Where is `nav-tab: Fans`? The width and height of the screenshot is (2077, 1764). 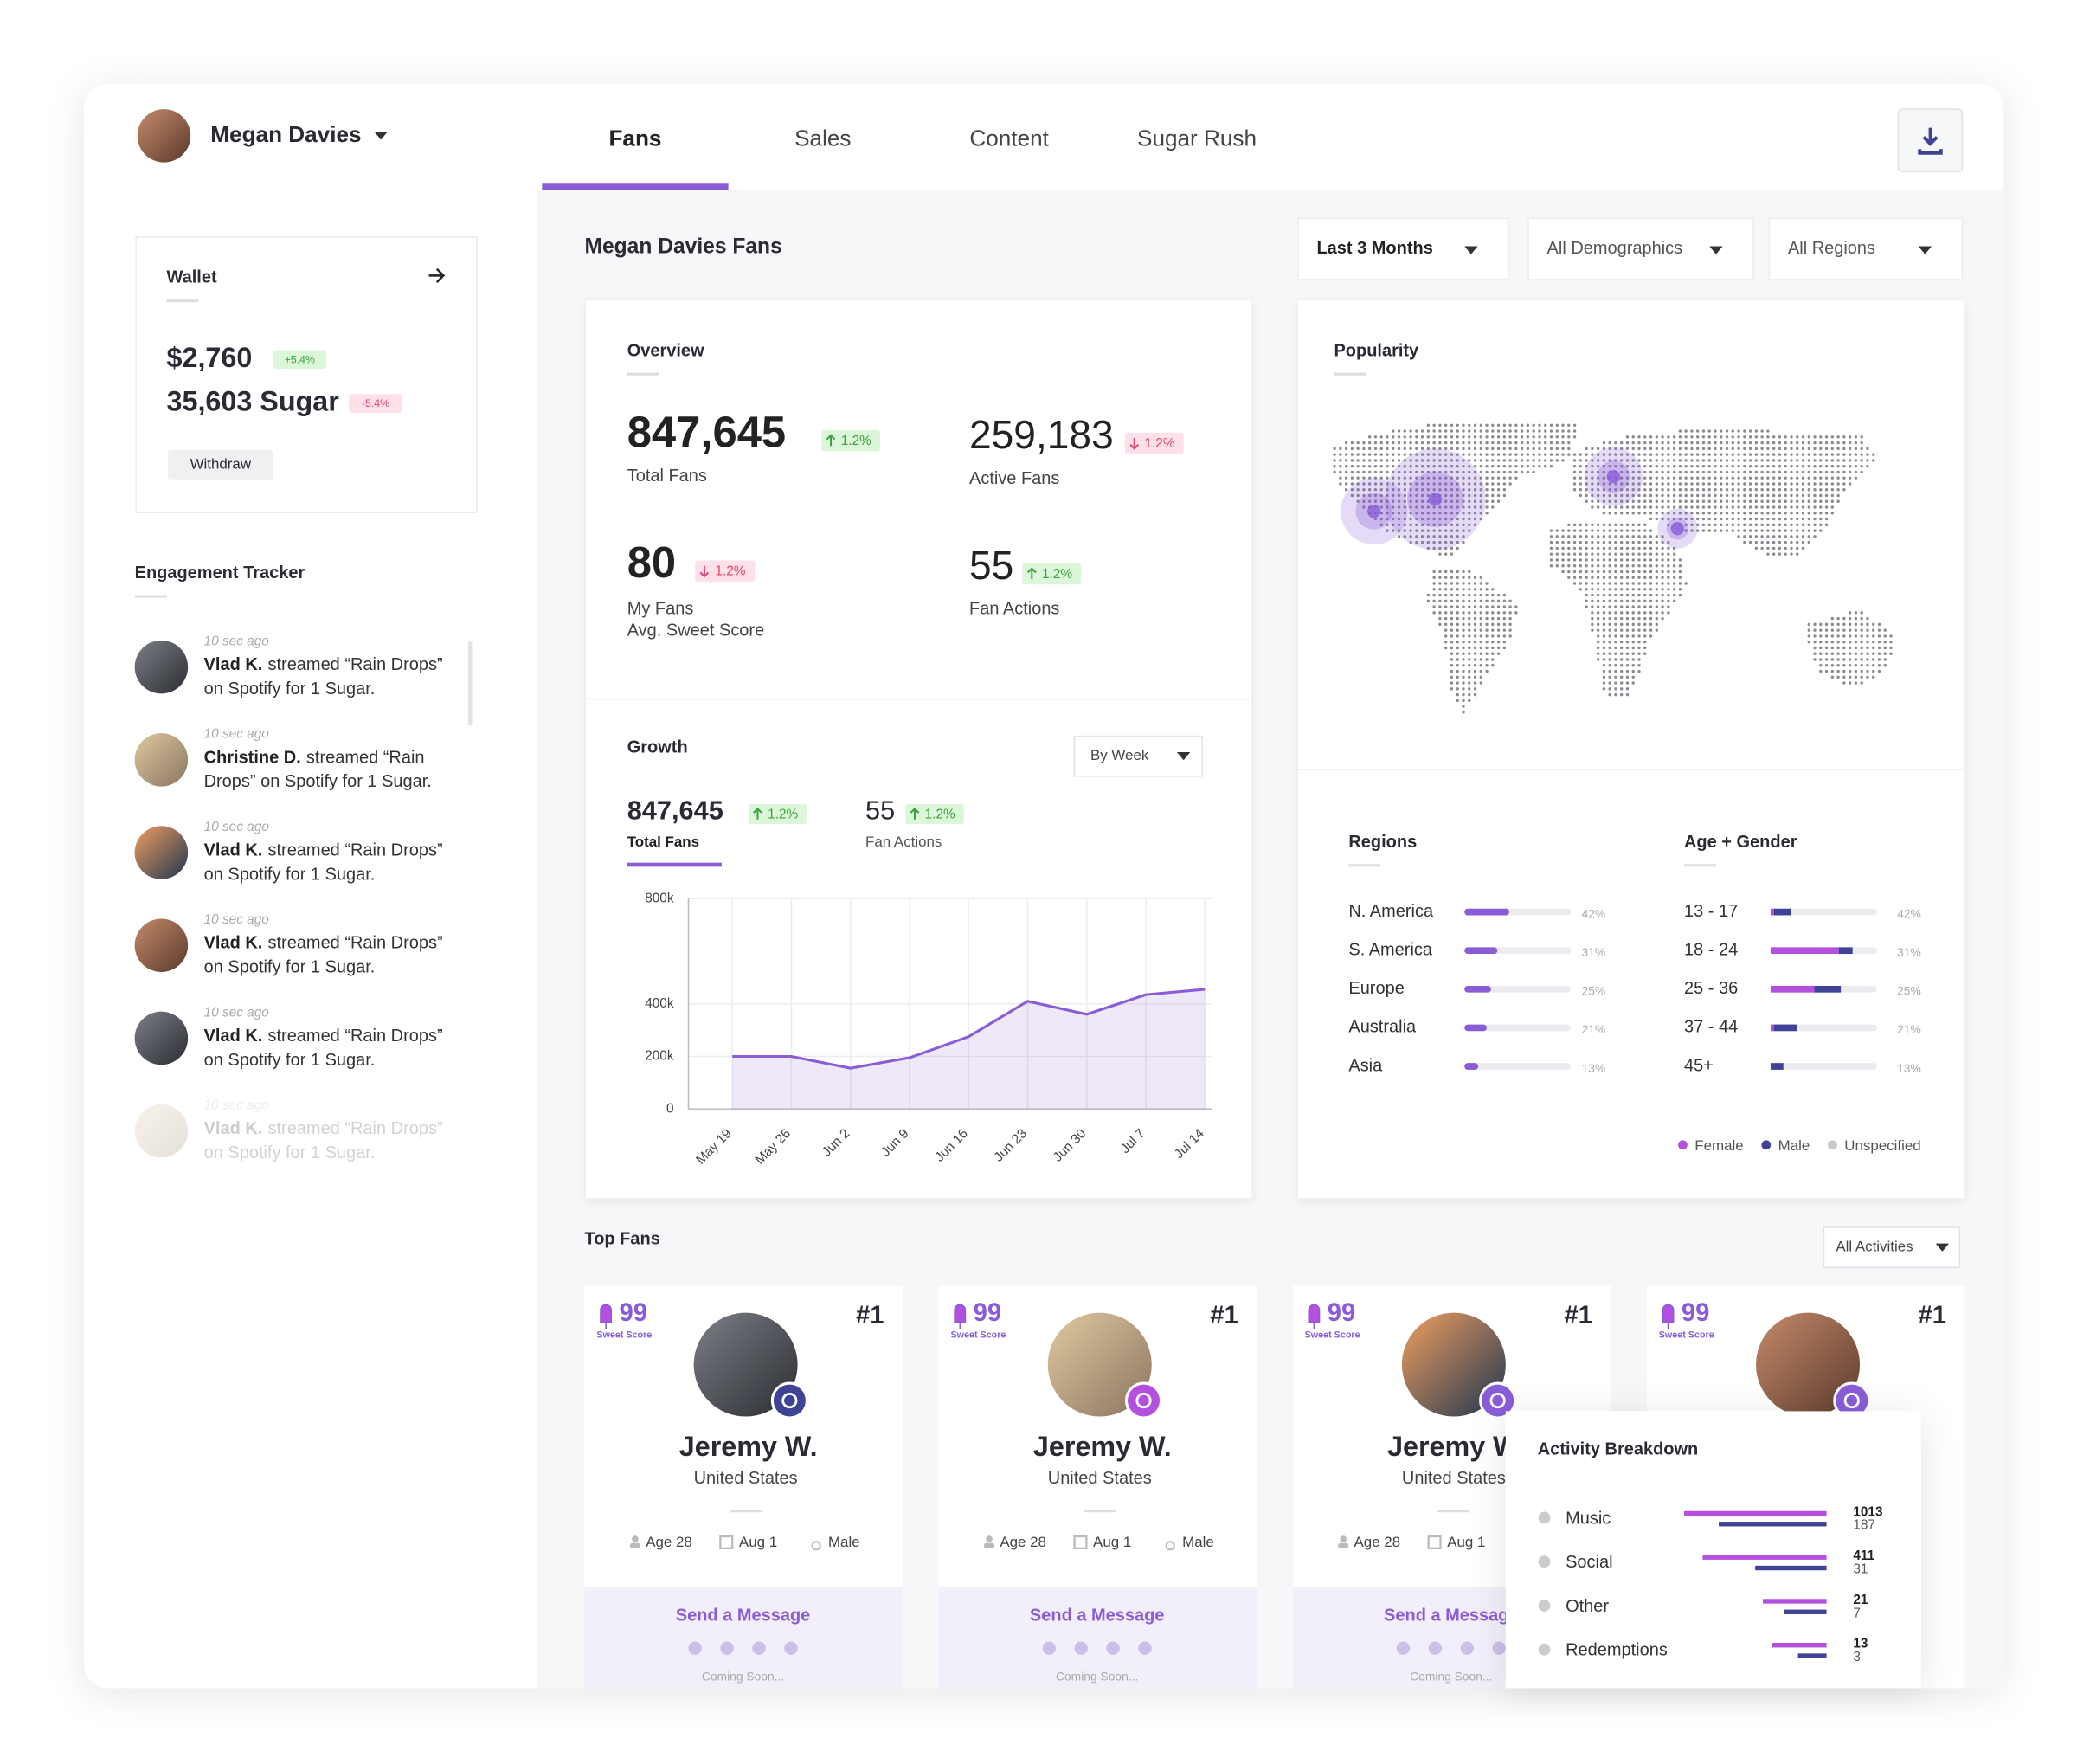
nav-tab: Fans is located at coordinates (634, 138).